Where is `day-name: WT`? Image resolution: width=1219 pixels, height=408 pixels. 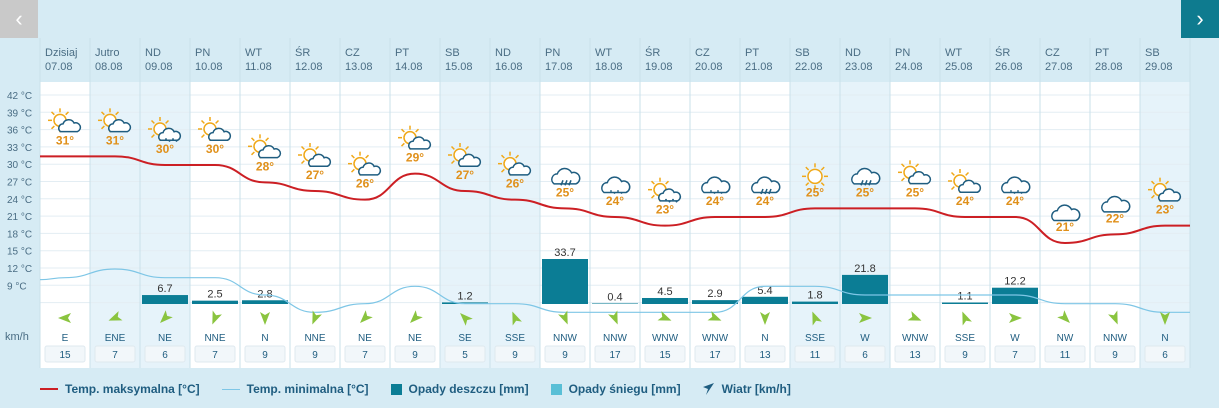 day-name: WT is located at coordinates (953, 53).